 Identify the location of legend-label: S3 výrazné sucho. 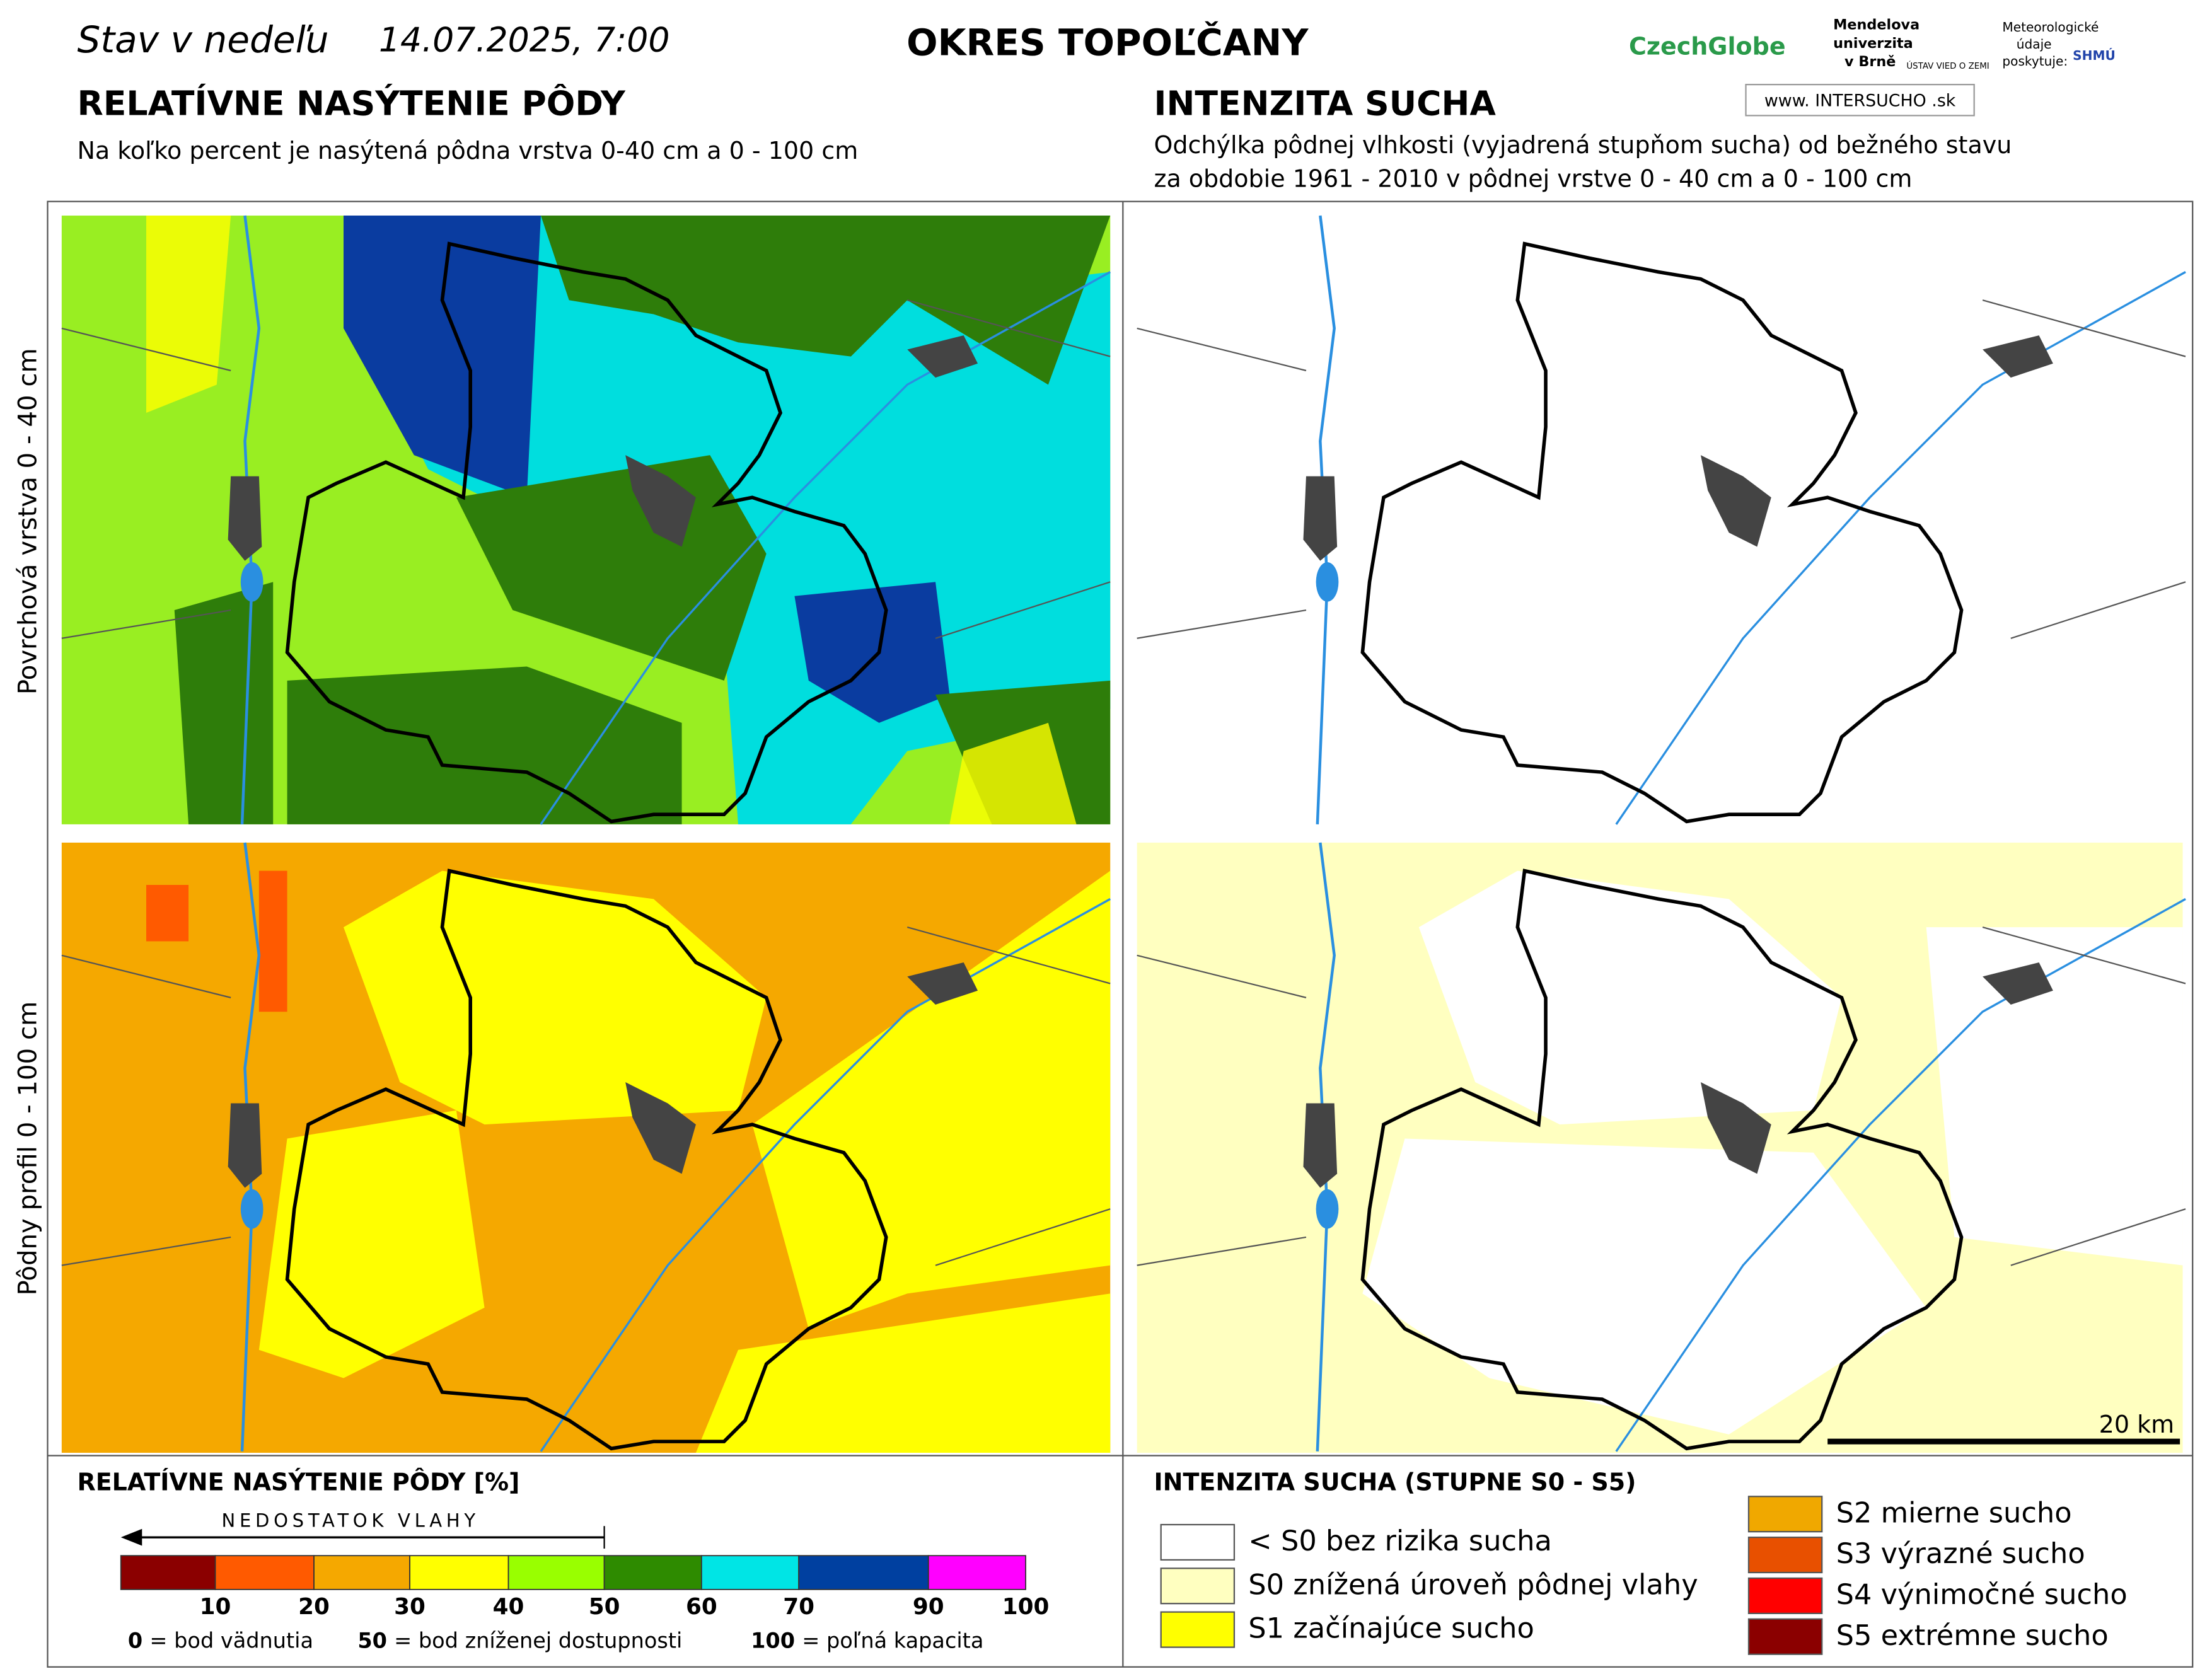
(1960, 1553).